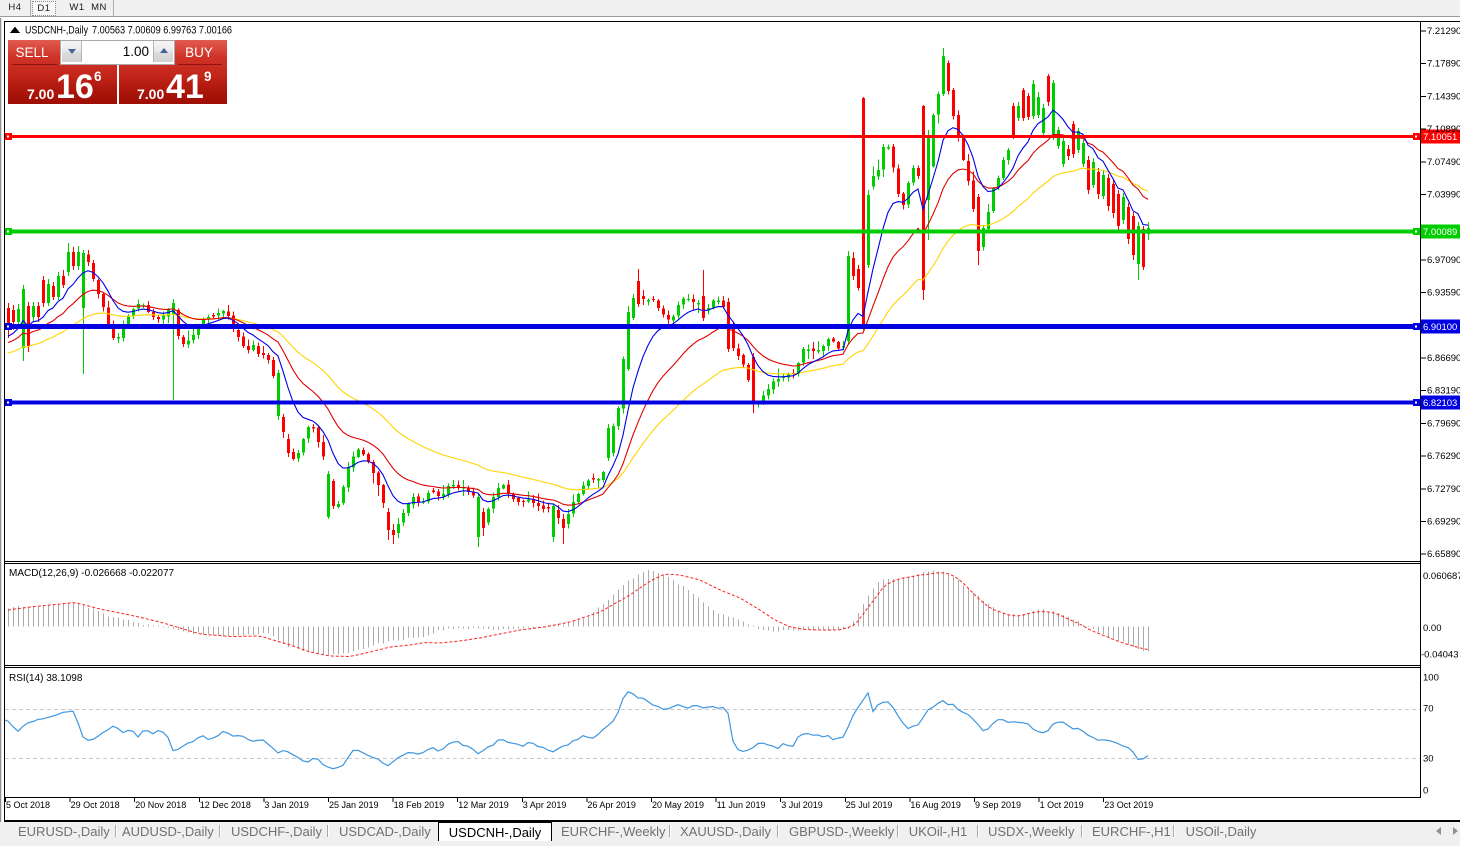  Describe the element at coordinates (741, 805) in the screenshot. I see `svg-text: 11 Jun 2019` at that location.